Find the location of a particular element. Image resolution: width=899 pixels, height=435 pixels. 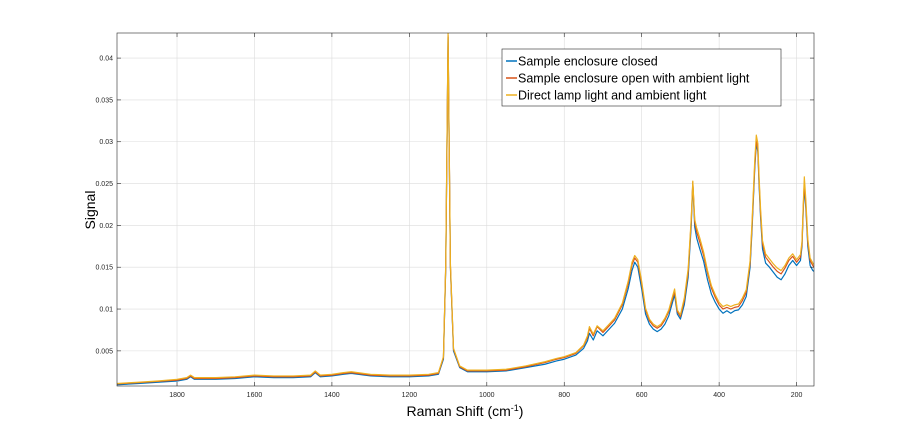

y-tick-label: 0.02 is located at coordinates (106, 226).